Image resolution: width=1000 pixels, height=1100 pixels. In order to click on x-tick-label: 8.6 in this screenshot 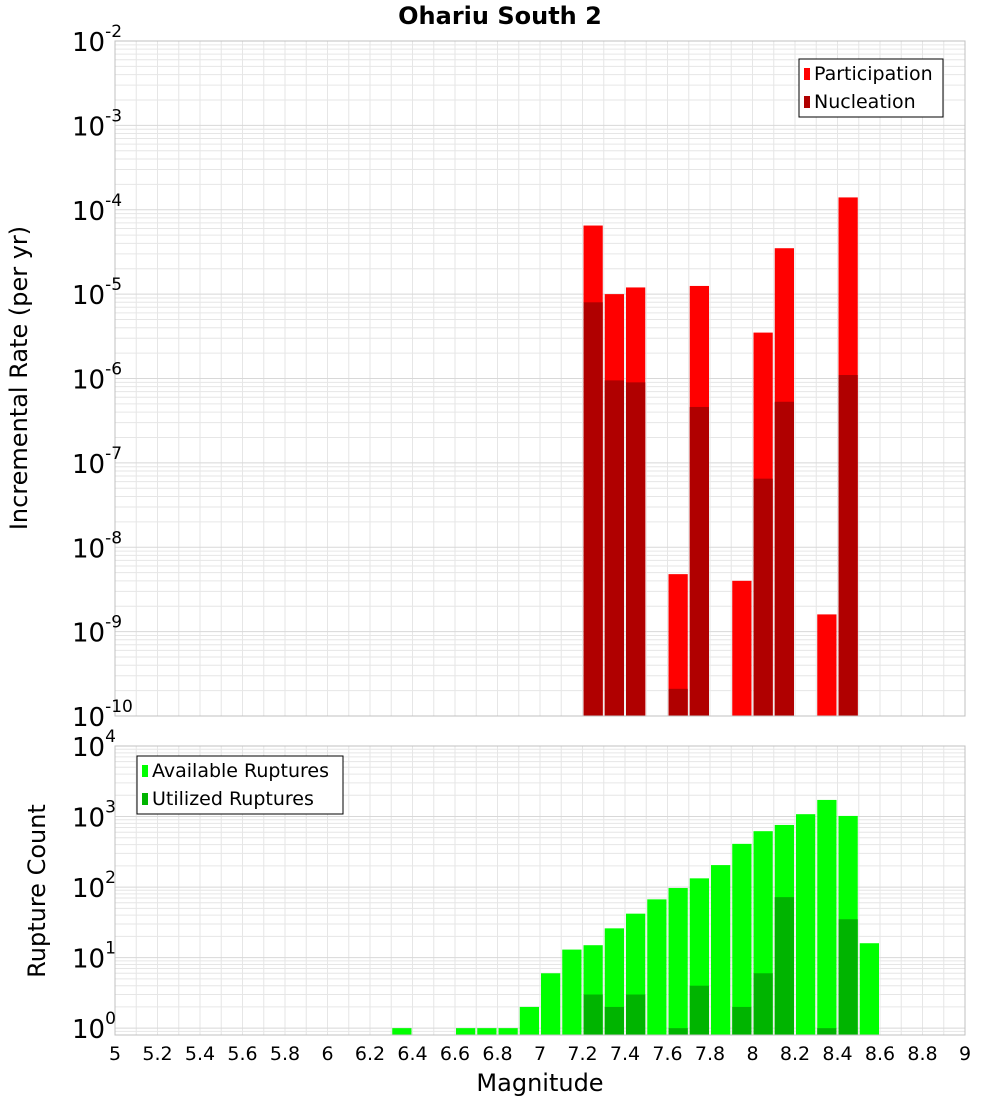, I will do `click(880, 1054)`.